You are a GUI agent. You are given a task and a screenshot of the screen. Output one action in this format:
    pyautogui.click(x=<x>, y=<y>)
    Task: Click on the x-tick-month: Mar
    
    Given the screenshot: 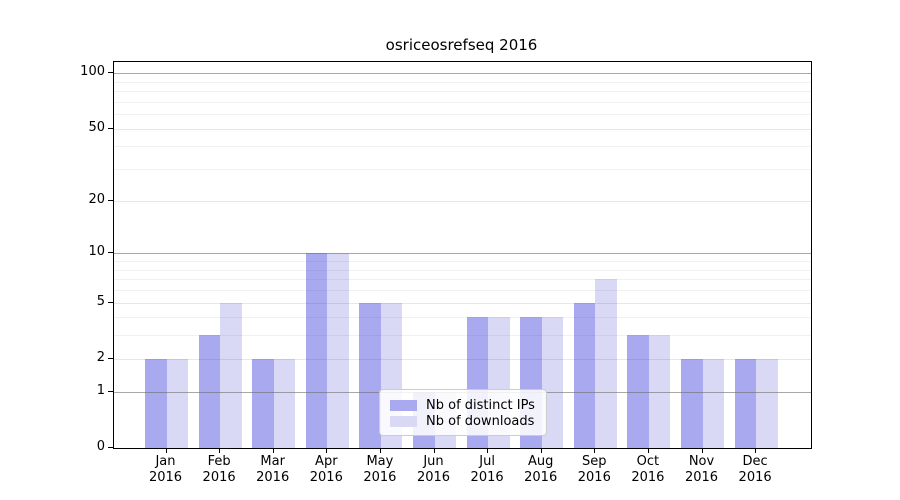 What is the action you would take?
    pyautogui.click(x=272, y=461)
    